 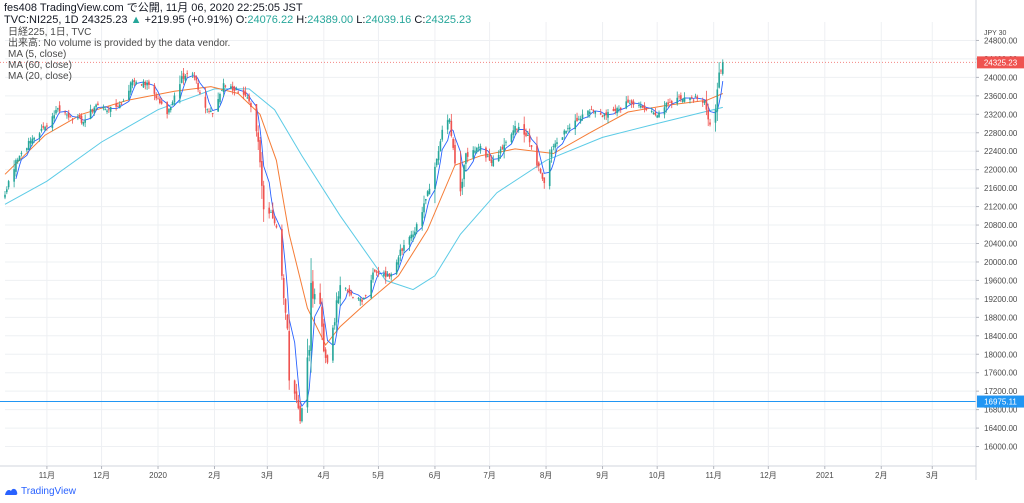 What do you see at coordinates (1001, 336) in the screenshot?
I see `price-tick-label: 18400.00` at bounding box center [1001, 336].